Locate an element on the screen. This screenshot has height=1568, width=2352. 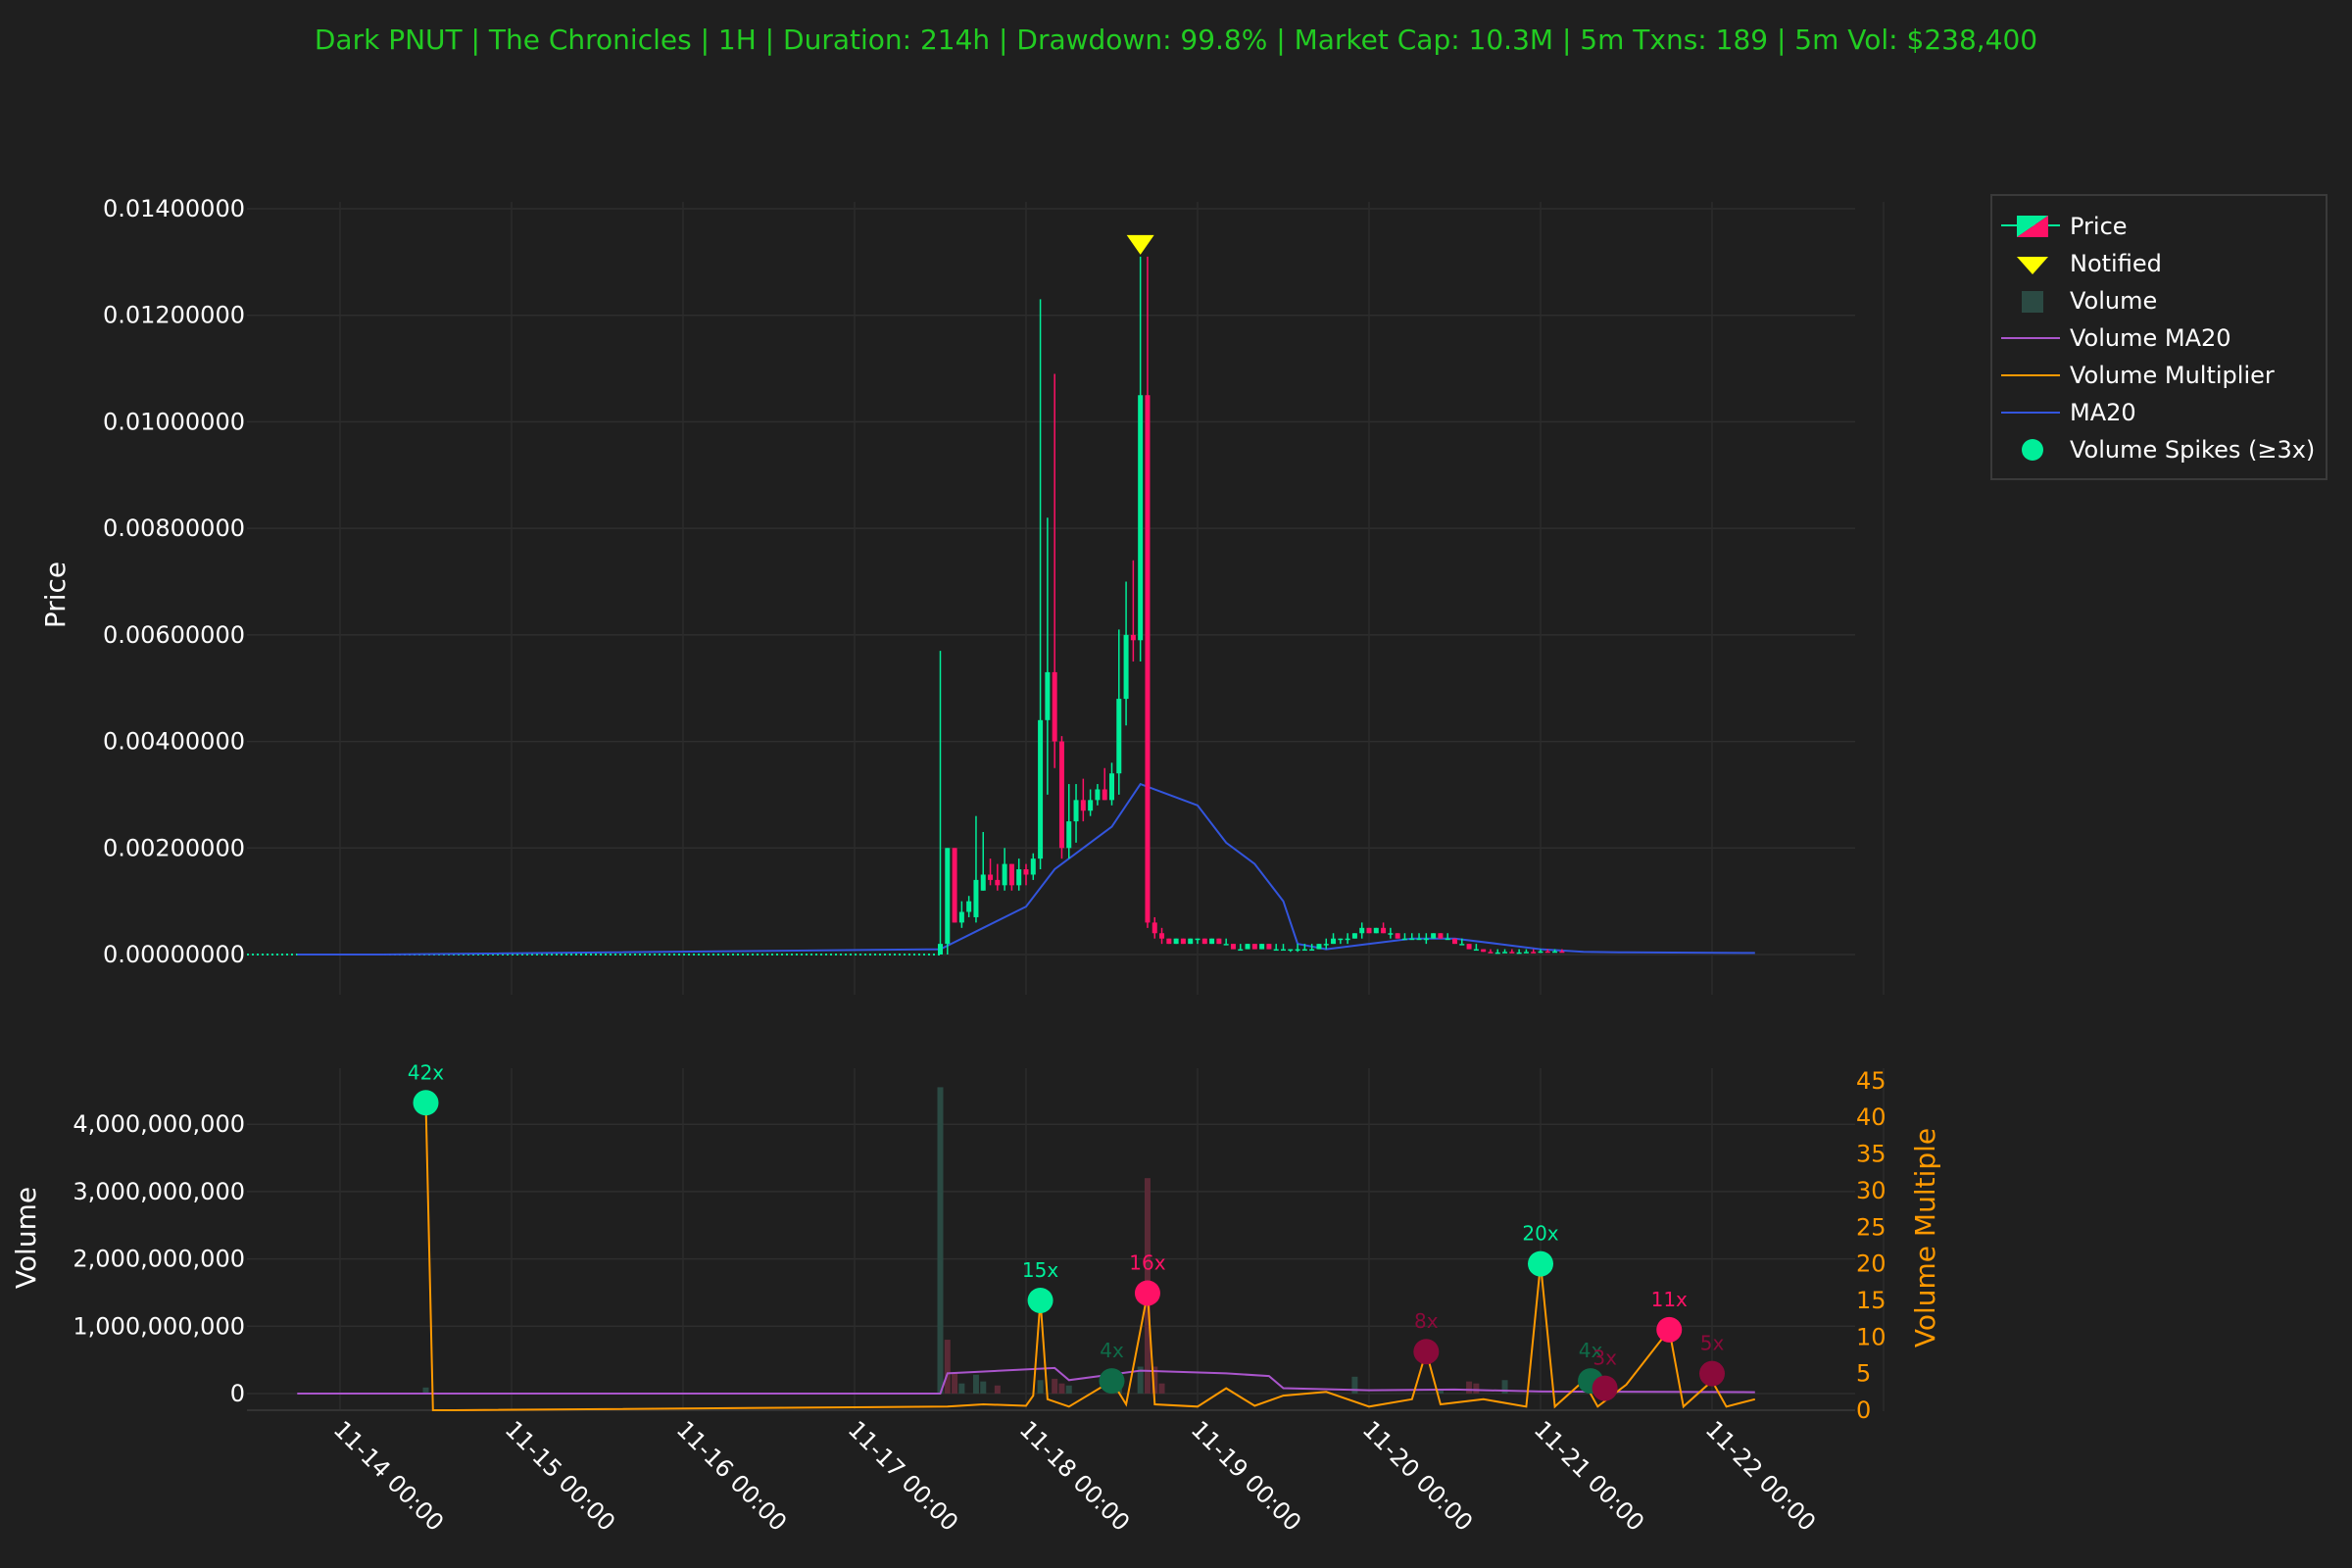
x-tick-label: 11-19 00:00 is located at coordinates (1246, 1475).